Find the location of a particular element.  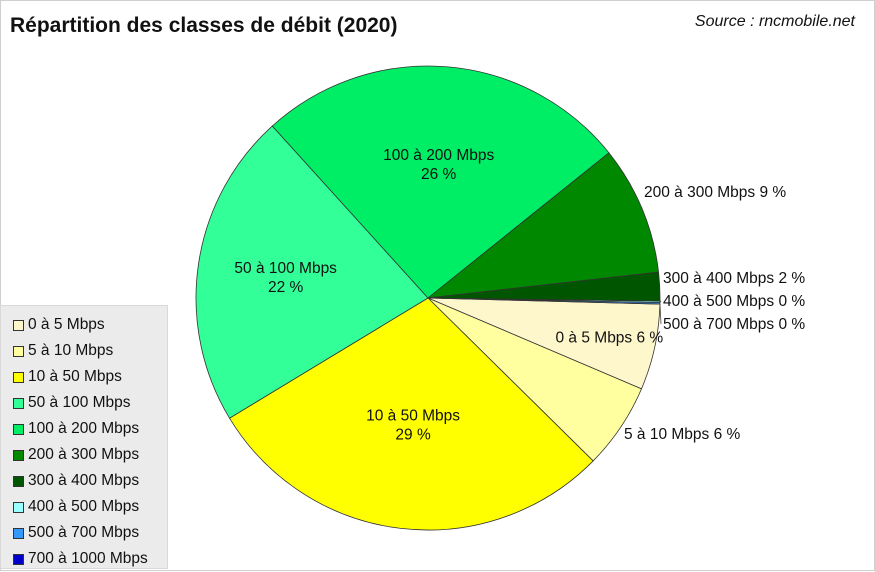

slice-label-400-a-500-mbps: 400 à 500 Mbps 0 % is located at coordinates (734, 301).